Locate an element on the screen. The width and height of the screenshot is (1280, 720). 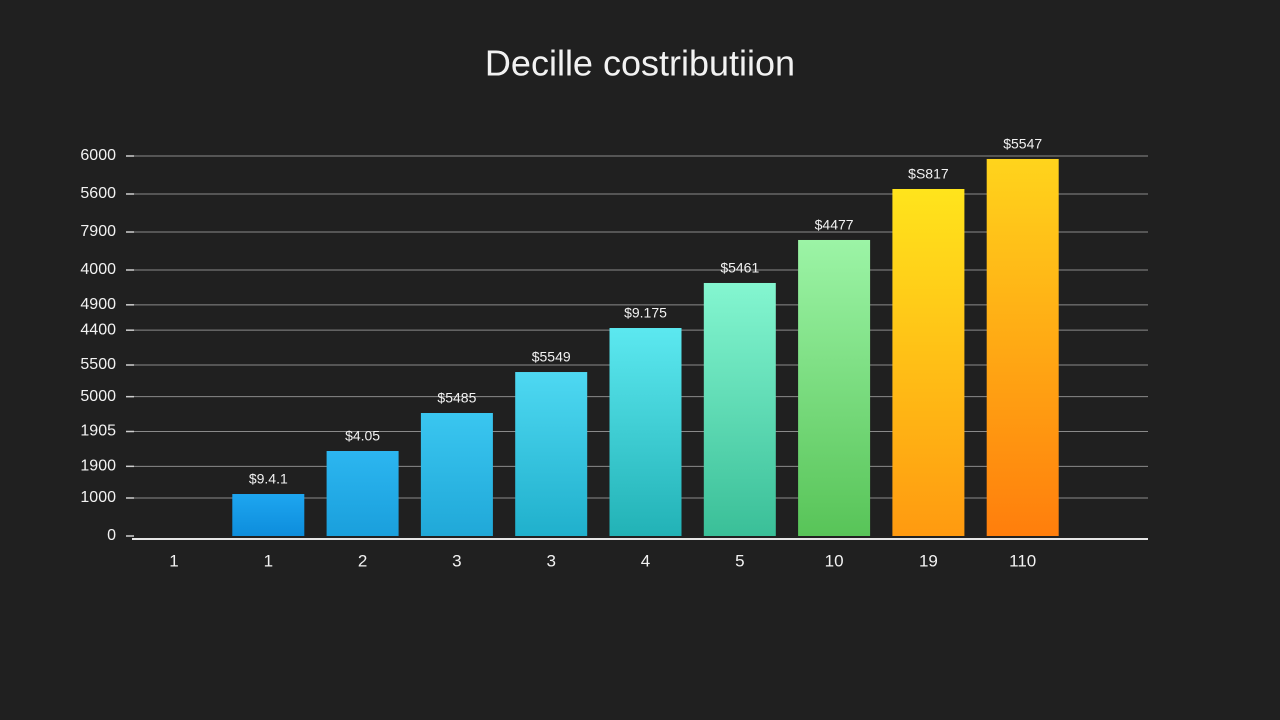
y-tick-label: 1905 is located at coordinates (98, 431).